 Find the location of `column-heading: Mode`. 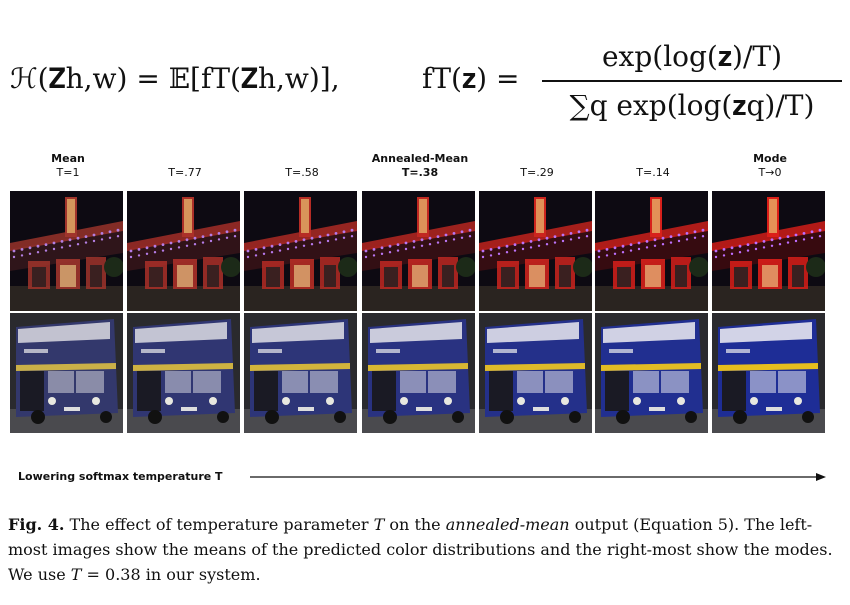

column-heading: Mode is located at coordinates (770, 158).